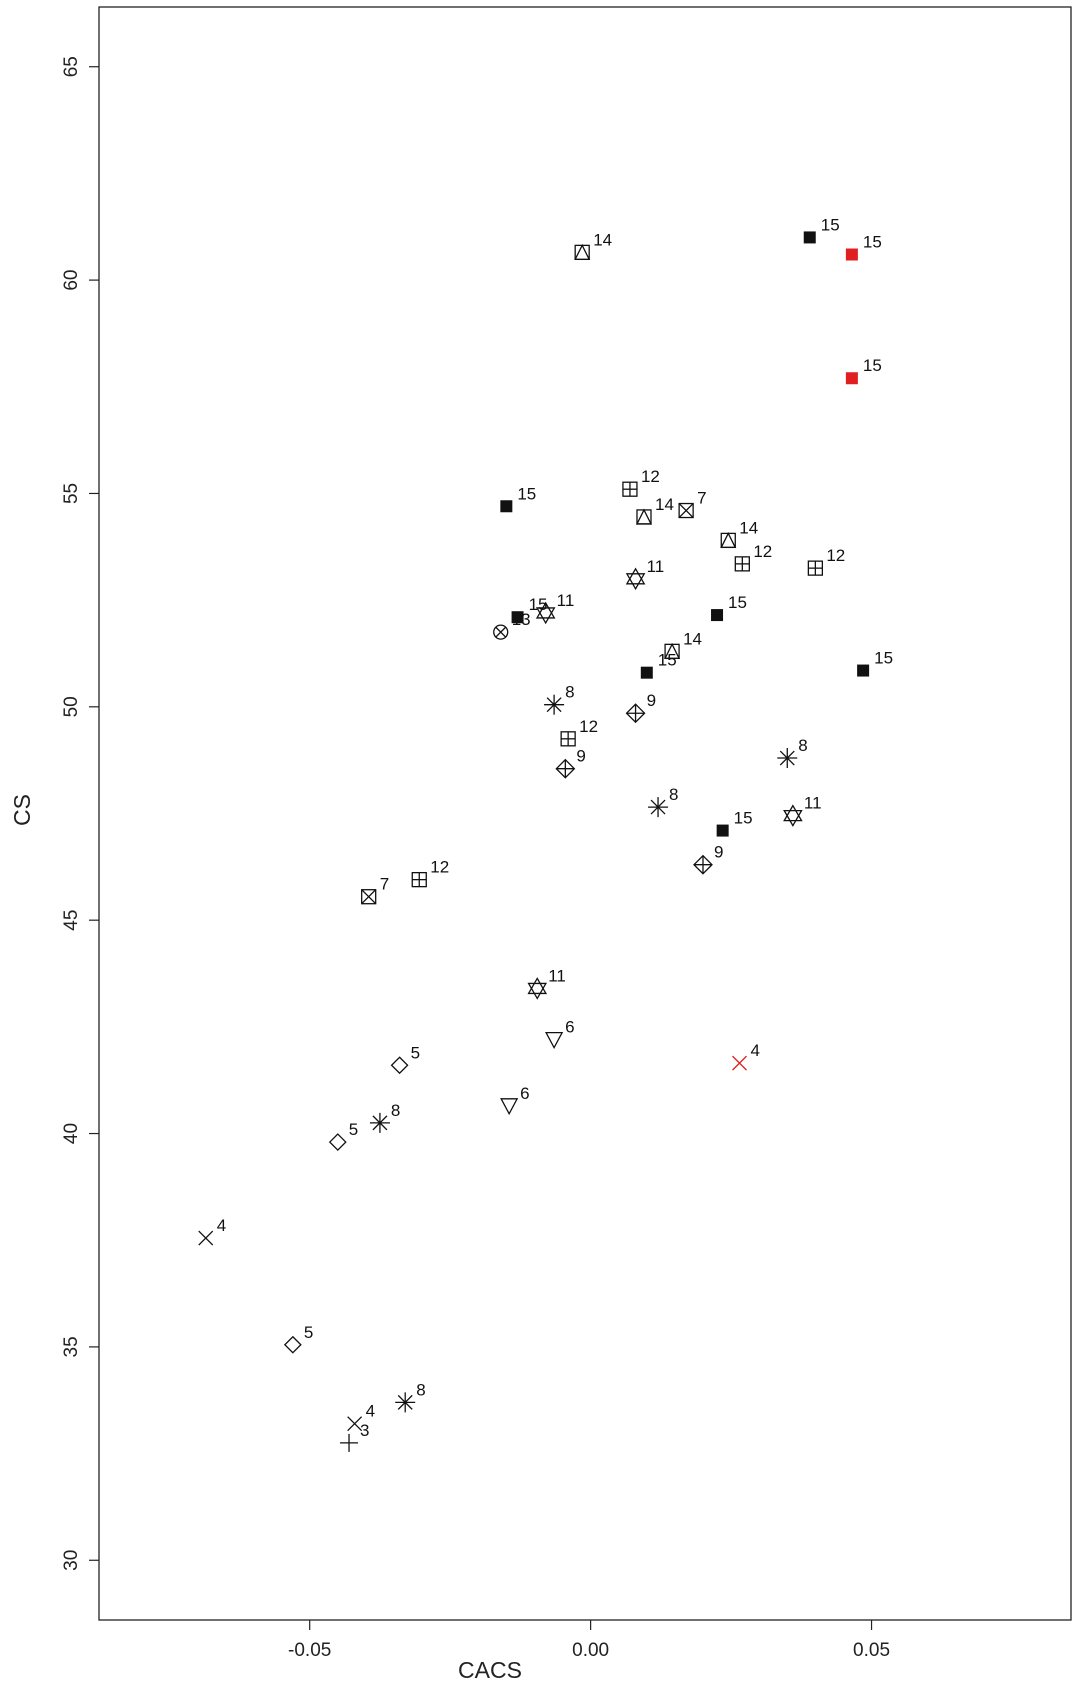 This screenshot has width=1073, height=1684. What do you see at coordinates (501, 632) in the screenshot?
I see `data-point-circle-x` at bounding box center [501, 632].